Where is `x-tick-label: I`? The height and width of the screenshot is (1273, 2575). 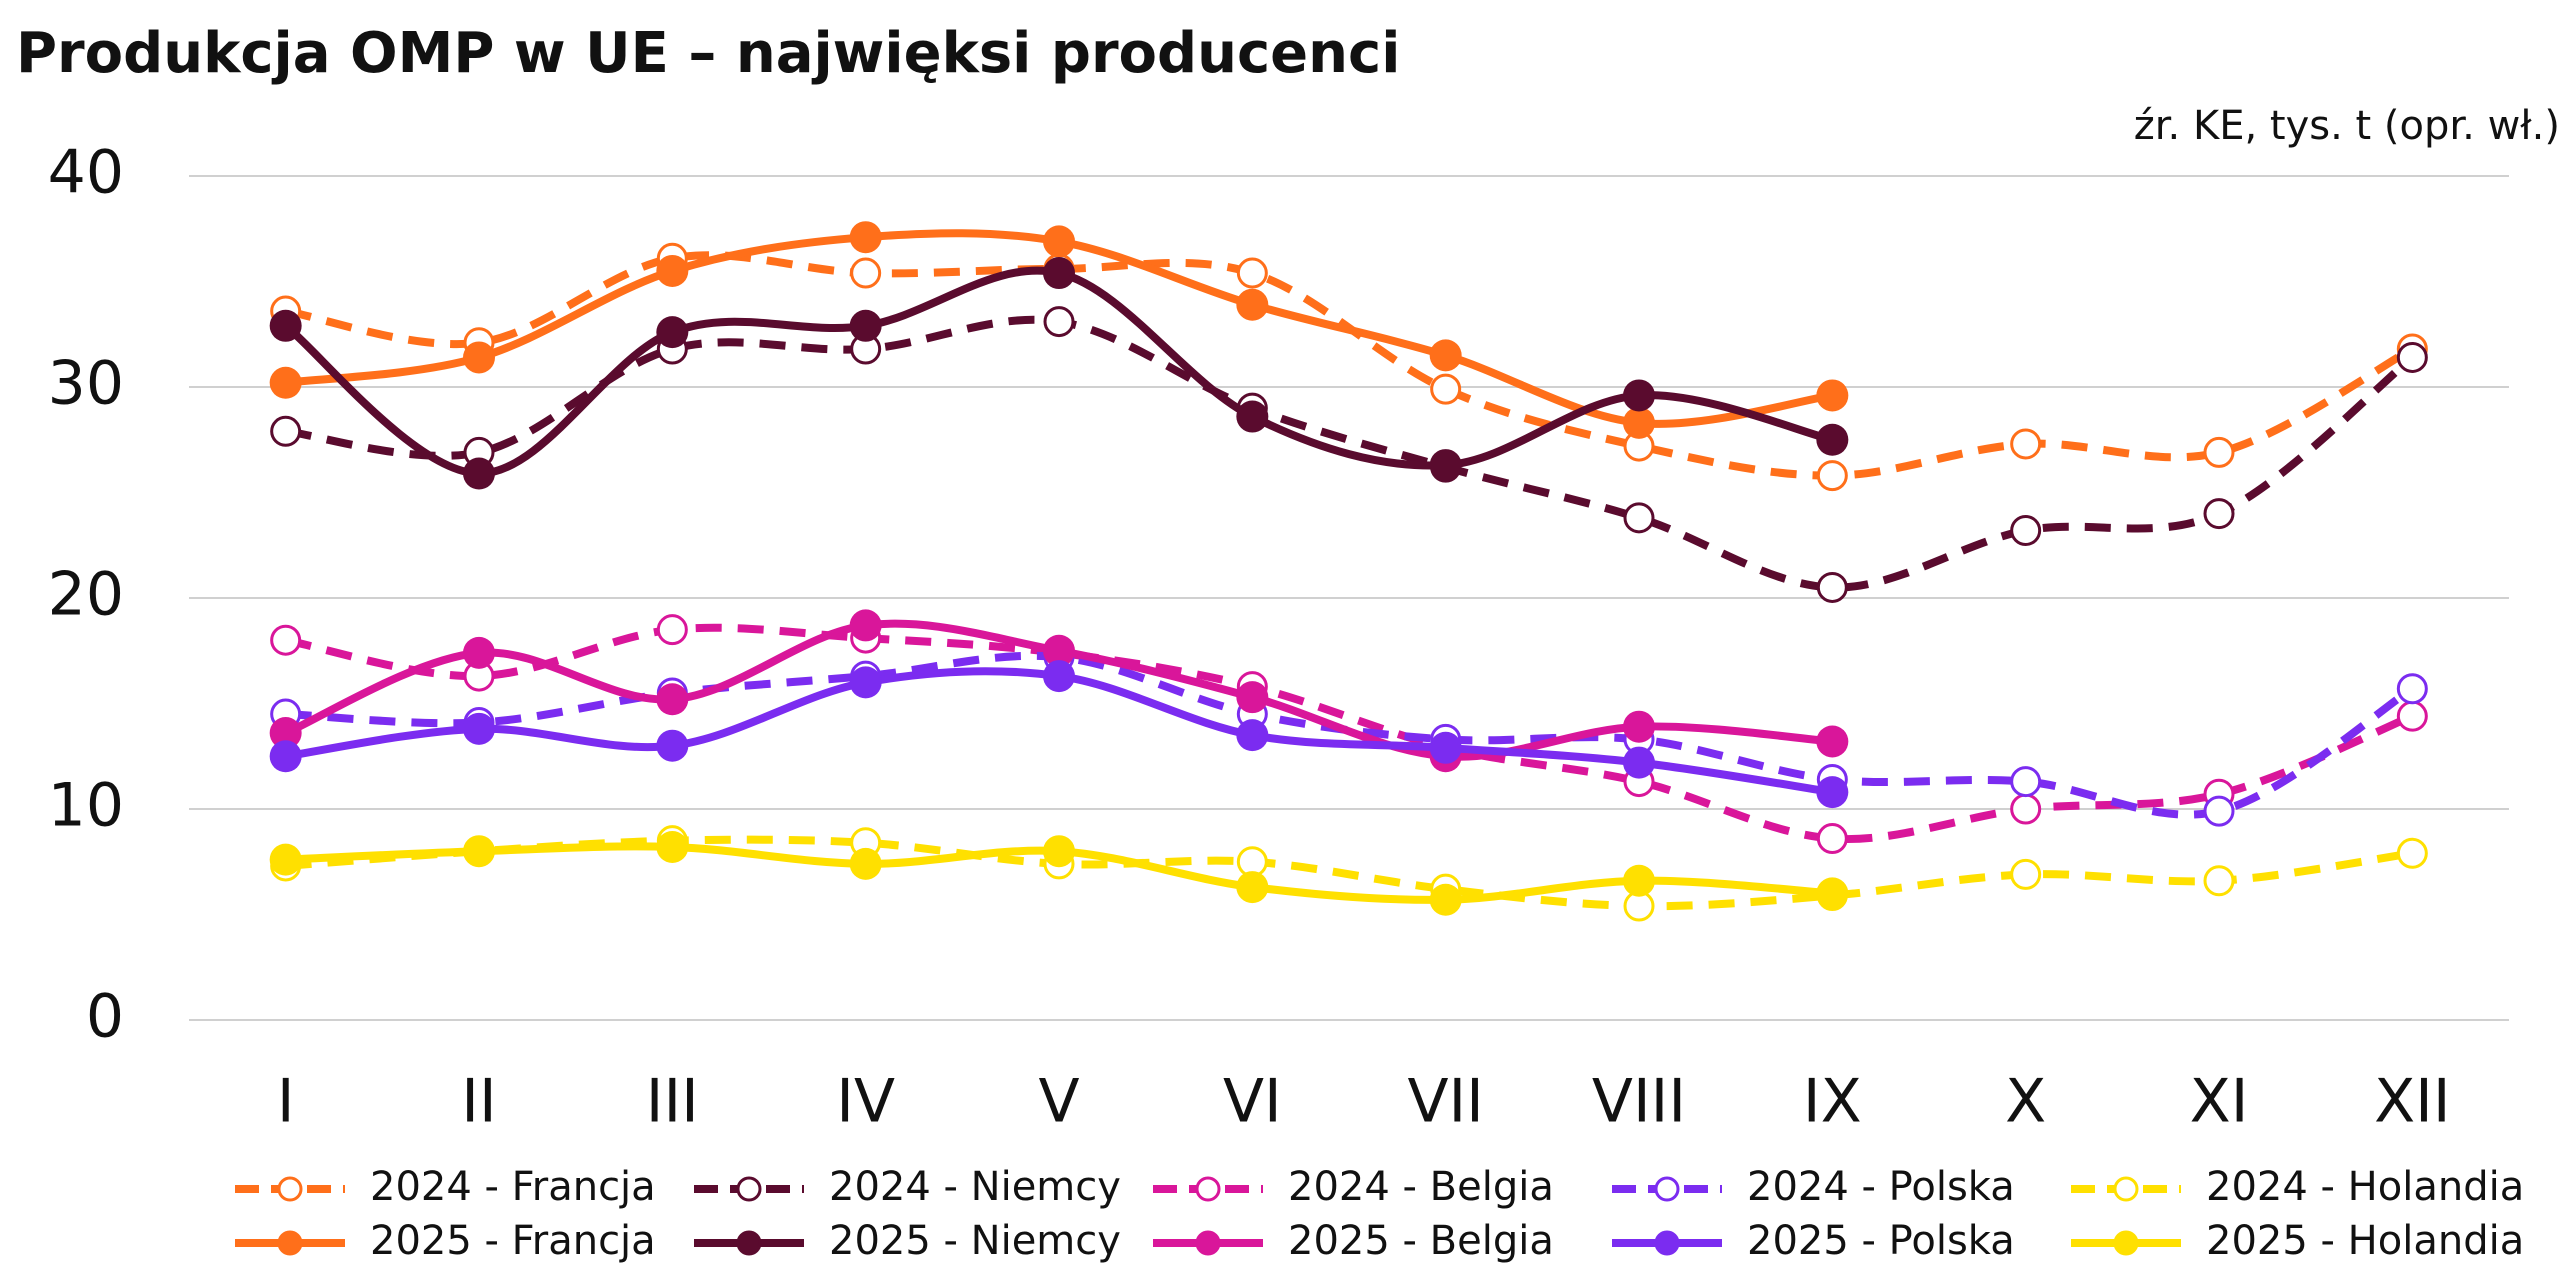 x-tick-label: I is located at coordinates (286, 1102).